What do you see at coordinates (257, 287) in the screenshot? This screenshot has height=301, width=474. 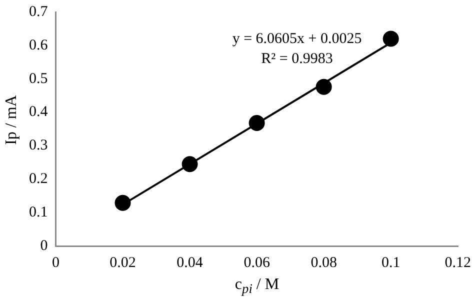 I see `x-axis-title: c$_{pi}$ / M` at bounding box center [257, 287].